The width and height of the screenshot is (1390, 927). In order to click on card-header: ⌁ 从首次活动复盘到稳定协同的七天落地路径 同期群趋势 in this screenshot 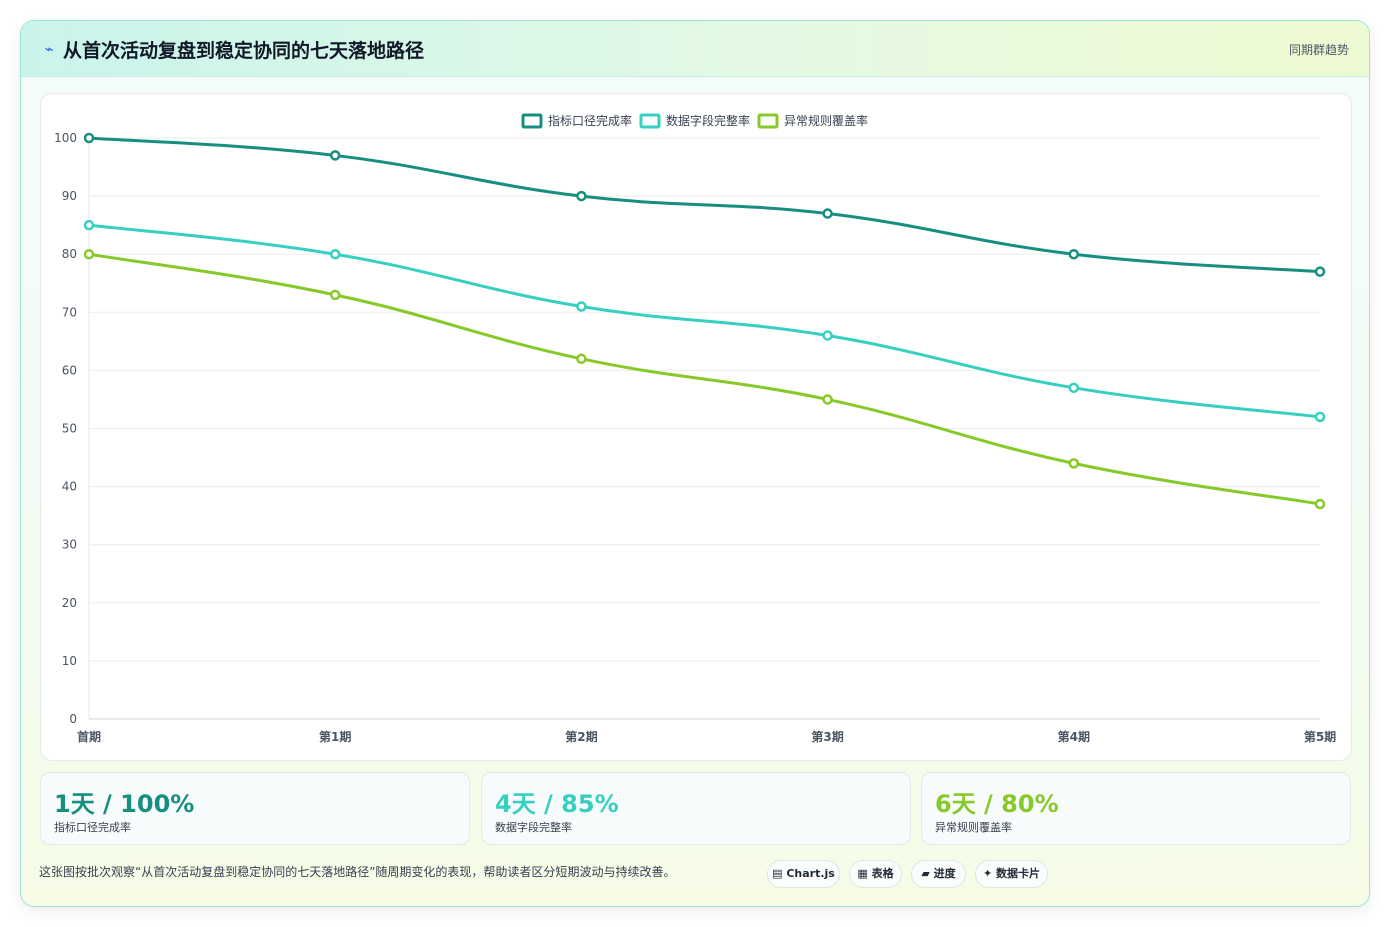, I will do `click(695, 49)`.